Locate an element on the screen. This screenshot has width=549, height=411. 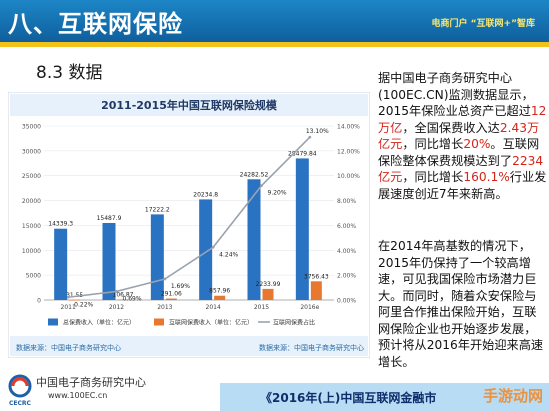
section-title: 8.3 数据 is located at coordinates (69, 73).